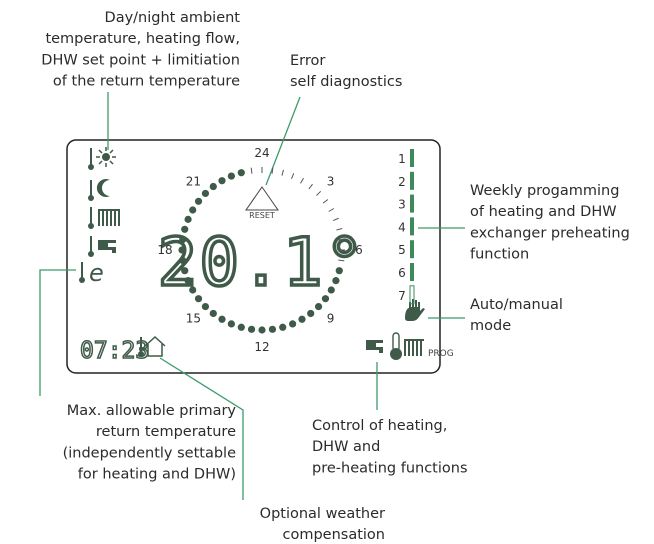  I want to click on error-triangle, so click(262, 198).